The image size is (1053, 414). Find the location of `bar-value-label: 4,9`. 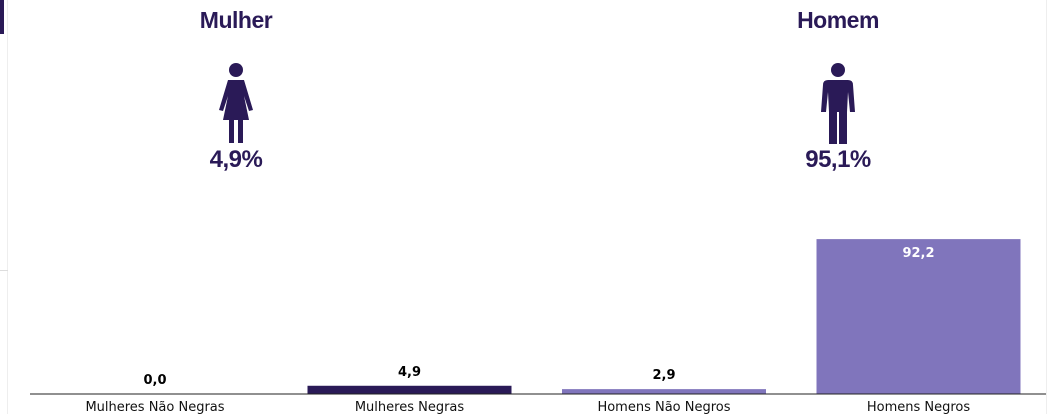

bar-value-label: 4,9 is located at coordinates (409, 372).